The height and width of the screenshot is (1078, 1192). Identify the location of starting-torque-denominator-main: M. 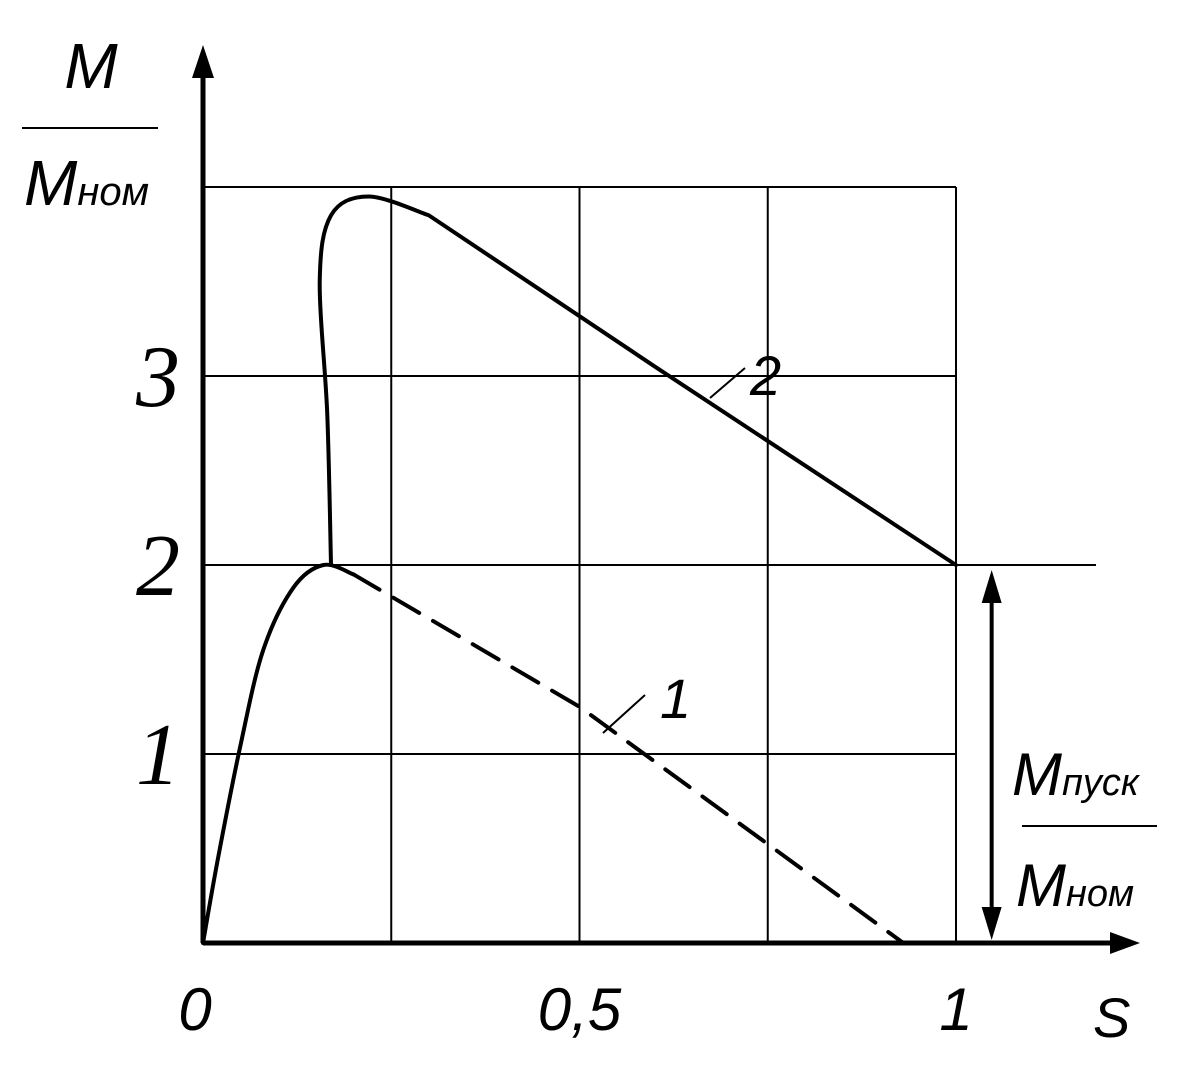
(1041, 885).